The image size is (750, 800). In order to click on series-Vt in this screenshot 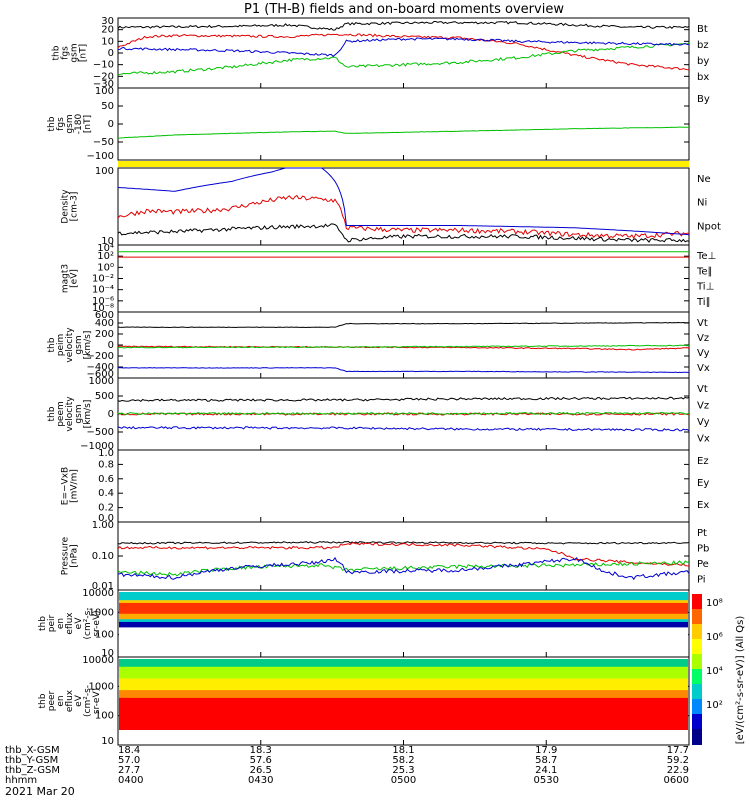, I will do `click(403, 399)`.